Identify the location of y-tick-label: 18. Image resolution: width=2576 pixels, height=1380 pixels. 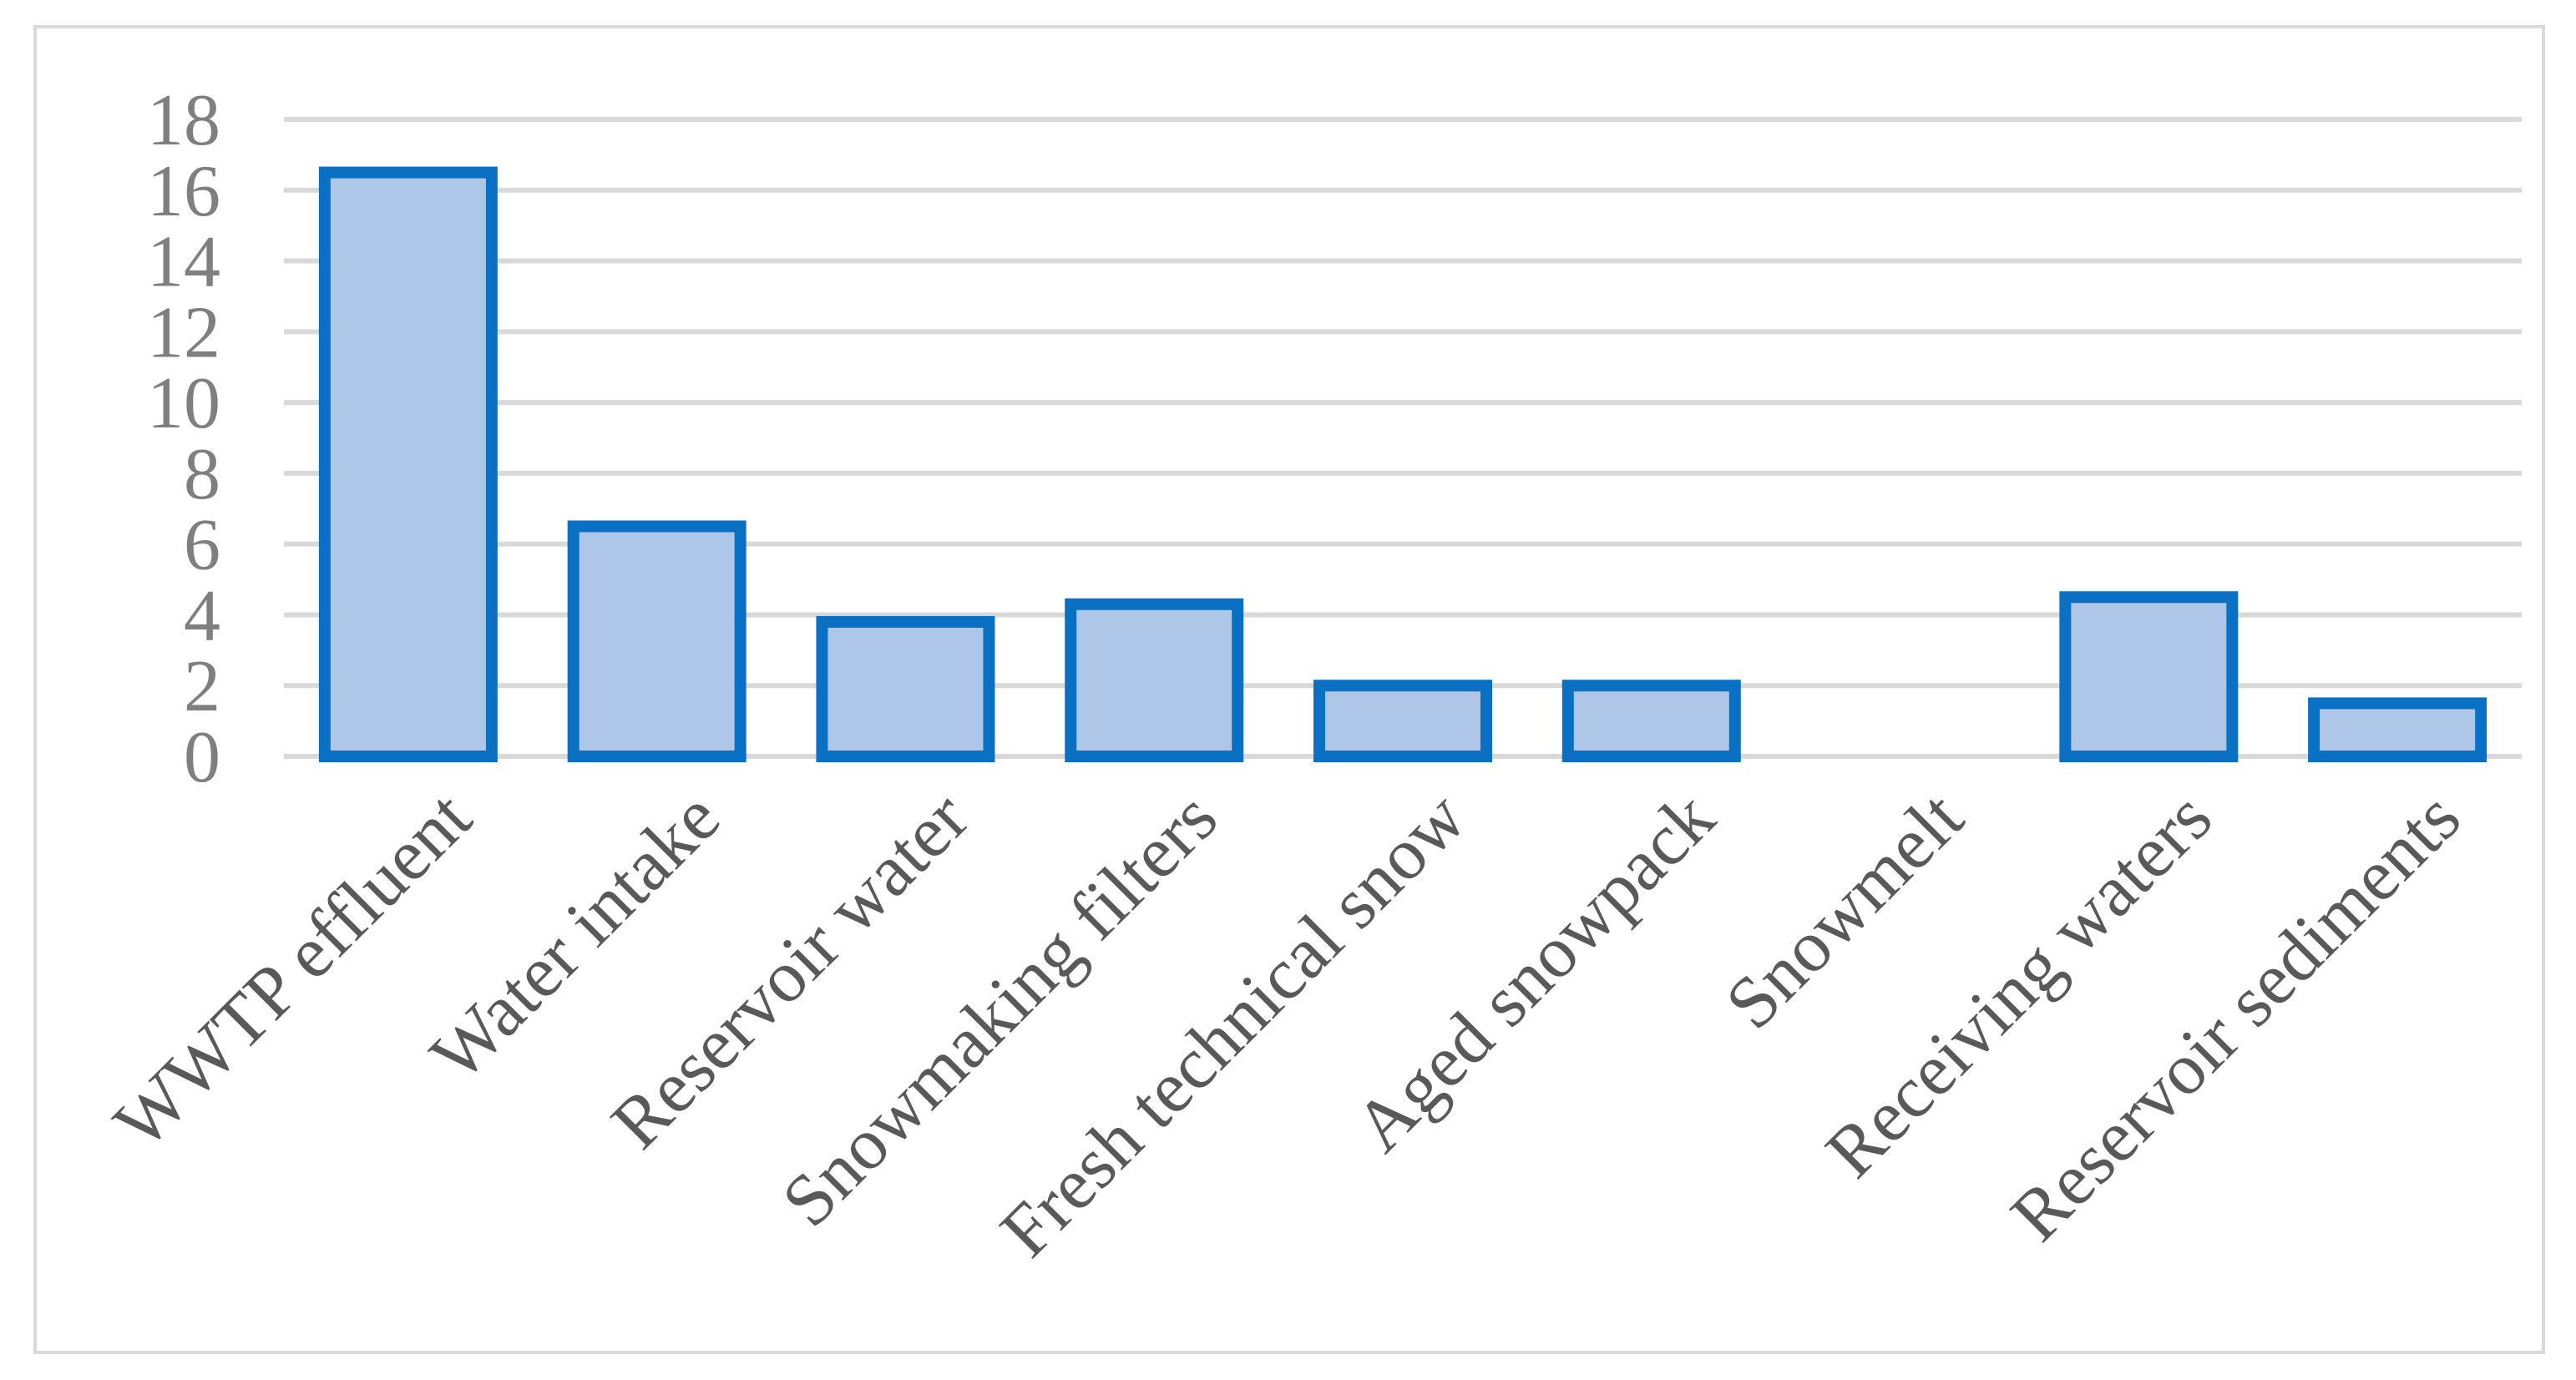
(183, 121).